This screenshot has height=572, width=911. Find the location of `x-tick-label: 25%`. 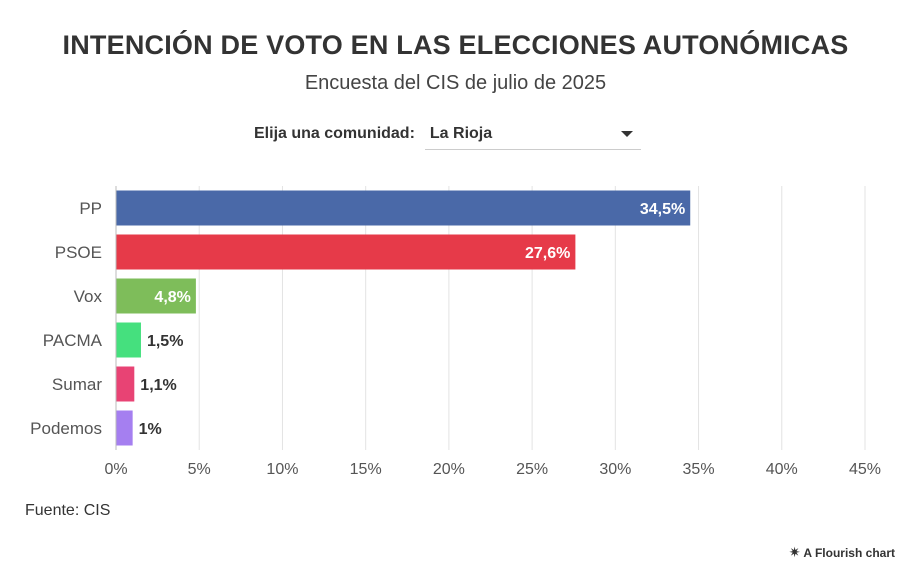

x-tick-label: 25% is located at coordinates (532, 469).